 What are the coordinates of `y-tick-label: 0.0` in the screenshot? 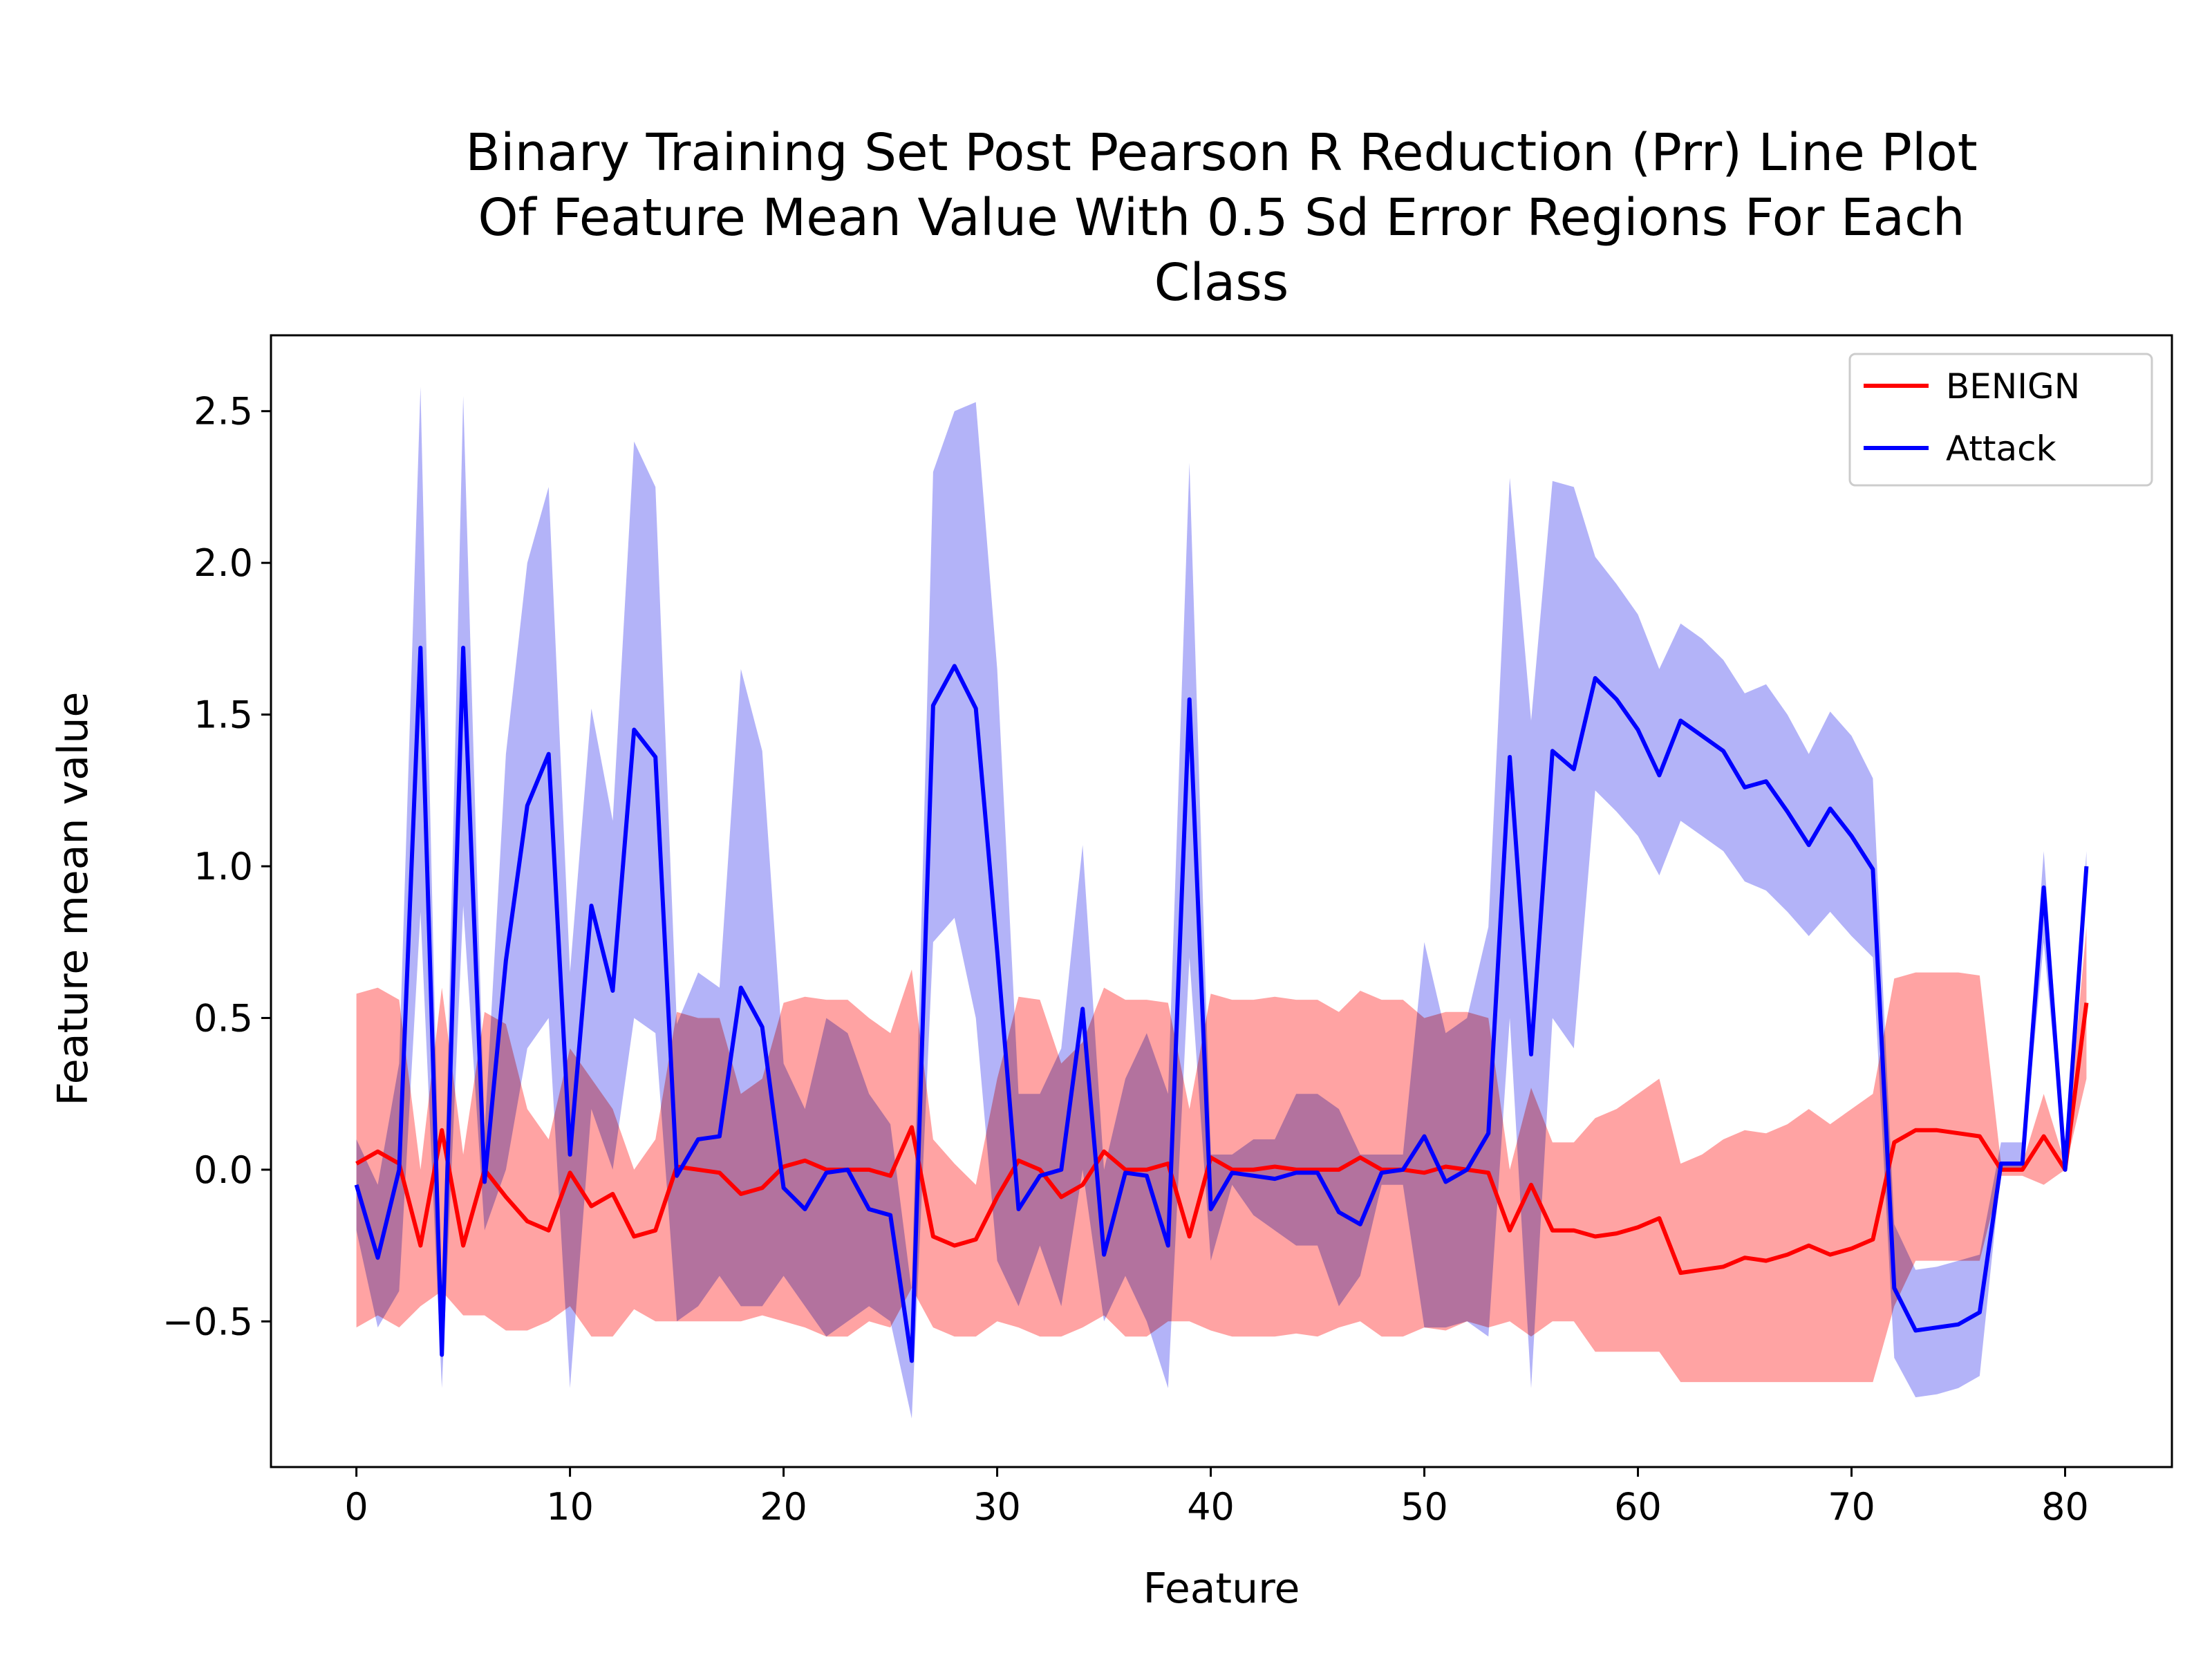 It's located at (223, 1170).